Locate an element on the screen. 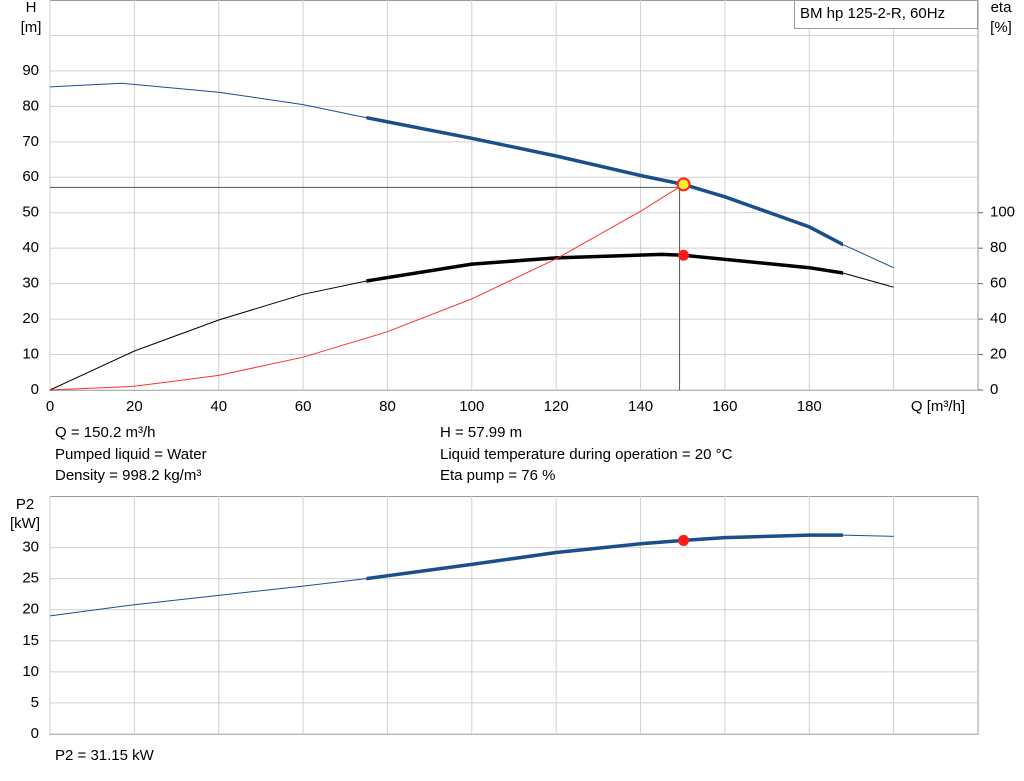 This screenshot has width=1024, height=781. legend-box is located at coordinates (886, 14).